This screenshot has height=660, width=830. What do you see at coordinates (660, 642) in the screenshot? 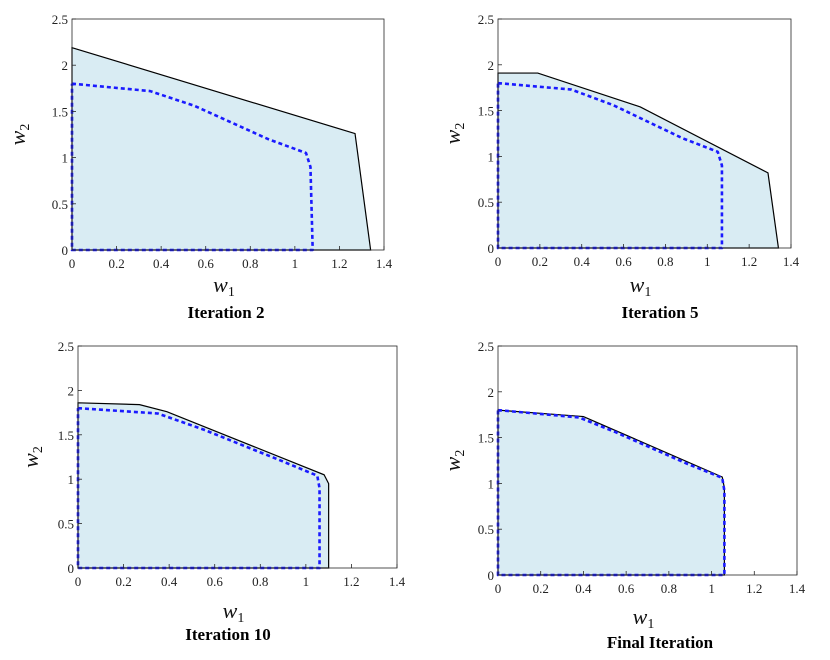
I see `panel-caption: Final Iteration` at bounding box center [660, 642].